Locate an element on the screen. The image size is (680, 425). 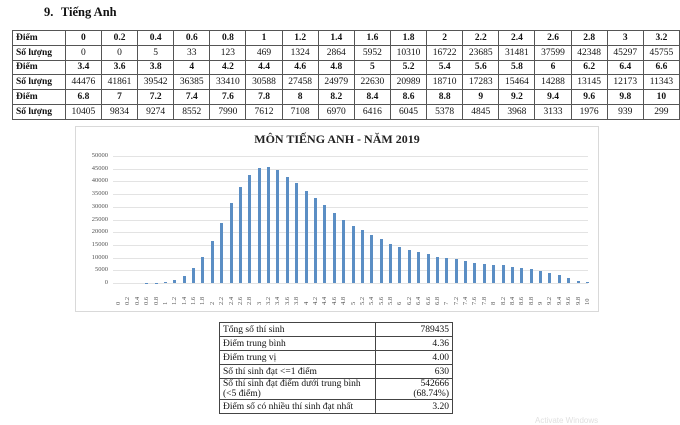
x-tick-label: 8.4 is located at coordinates (512, 301).